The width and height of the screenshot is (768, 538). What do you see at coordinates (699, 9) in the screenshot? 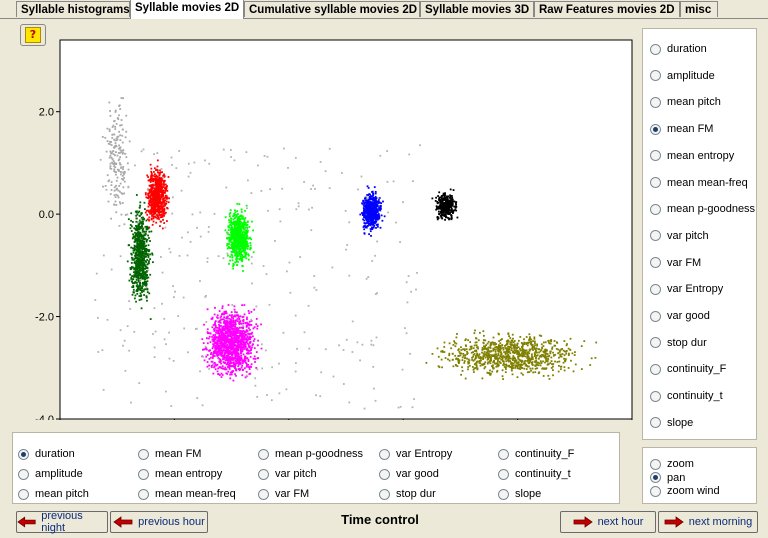
I see `tab-misc: misc` at bounding box center [699, 9].